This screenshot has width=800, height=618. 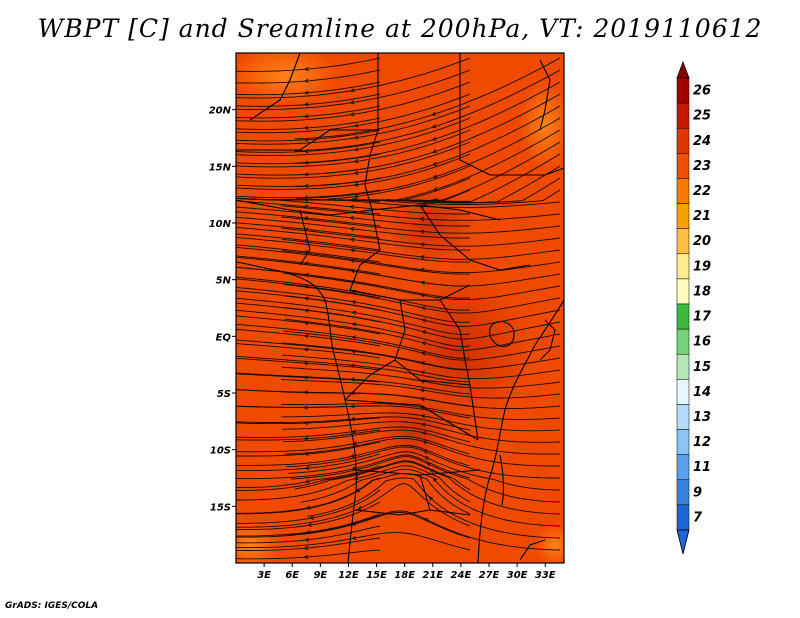 What do you see at coordinates (224, 337) in the screenshot?
I see `lat-tick-label: EQ` at bounding box center [224, 337].